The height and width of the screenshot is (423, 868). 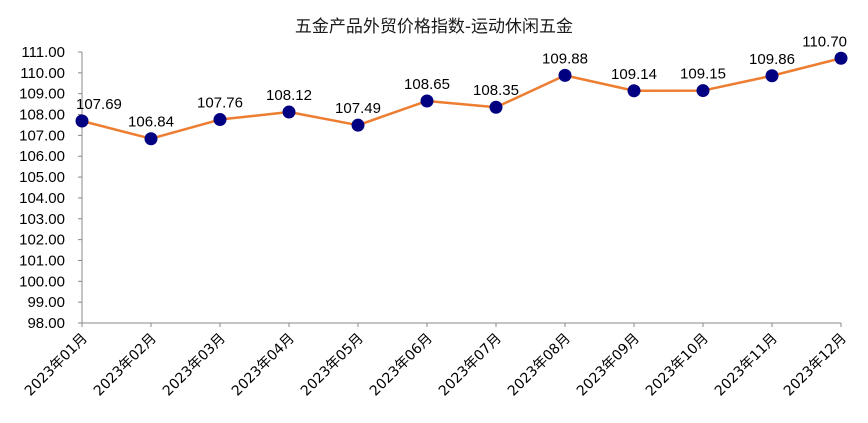 I want to click on data-label: 109.88, so click(x=565, y=58).